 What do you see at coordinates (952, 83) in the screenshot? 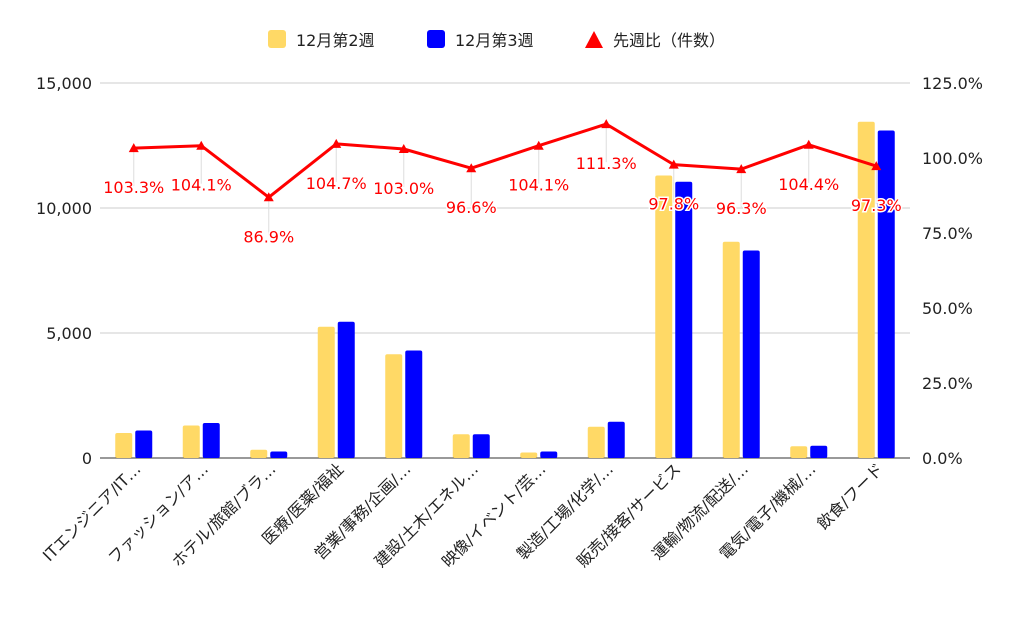
I see `y-right-tick-label: 125.0%` at bounding box center [952, 83].